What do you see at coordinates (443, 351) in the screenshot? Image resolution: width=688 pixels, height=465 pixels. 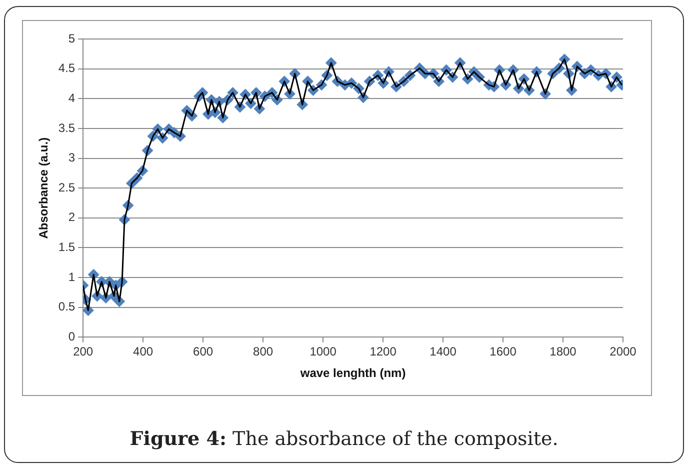 I see `x-tick-label: 1400` at bounding box center [443, 351].